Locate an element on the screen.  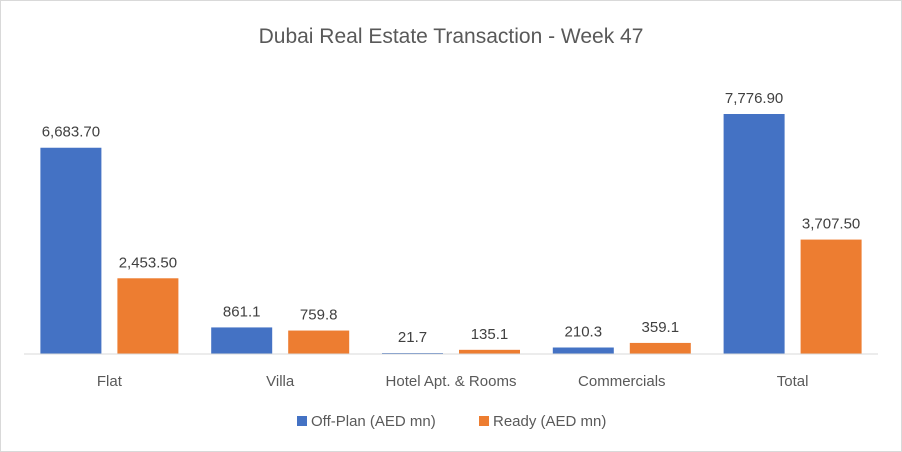
x-tick-label-0: Flat is located at coordinates (110, 381).